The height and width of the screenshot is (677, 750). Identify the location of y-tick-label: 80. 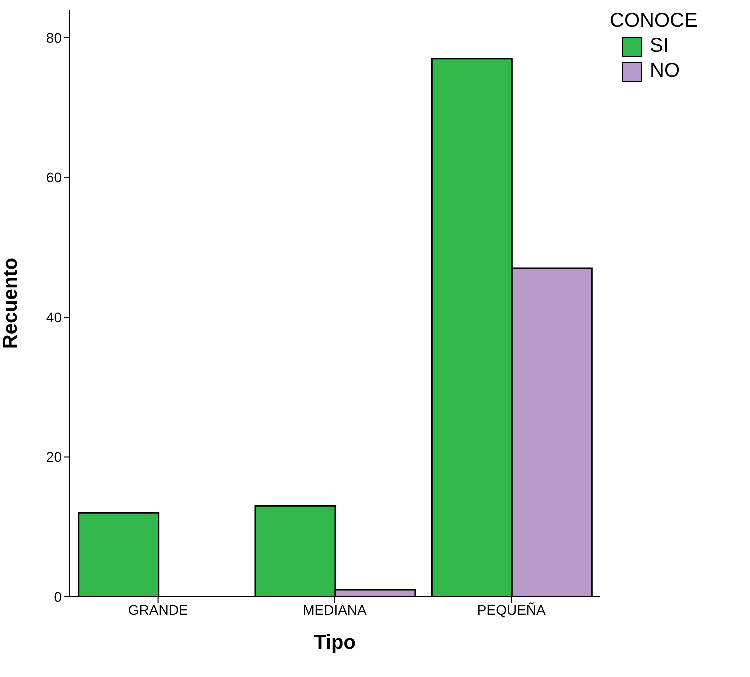
(54, 38).